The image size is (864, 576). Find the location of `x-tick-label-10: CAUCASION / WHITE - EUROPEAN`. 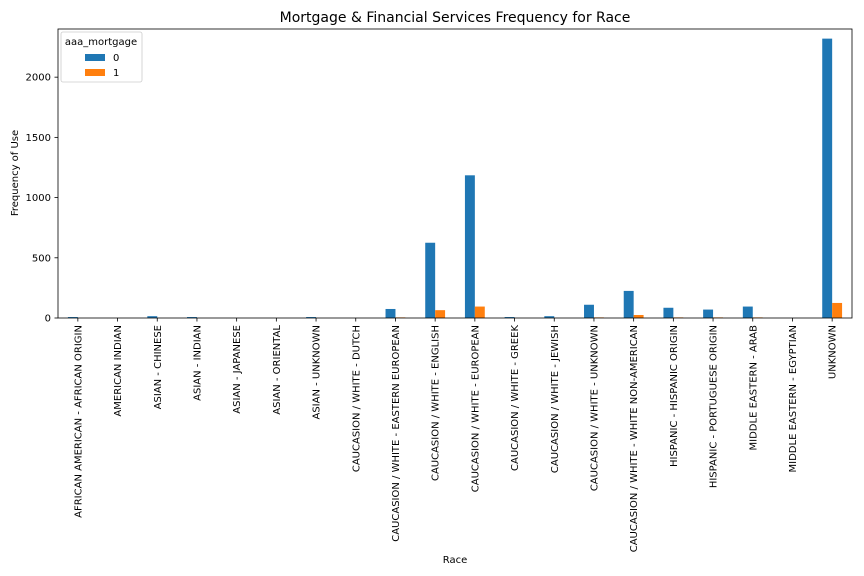

x-tick-label-10: CAUCASION / WHITE - EUROPEAN is located at coordinates (475, 408).